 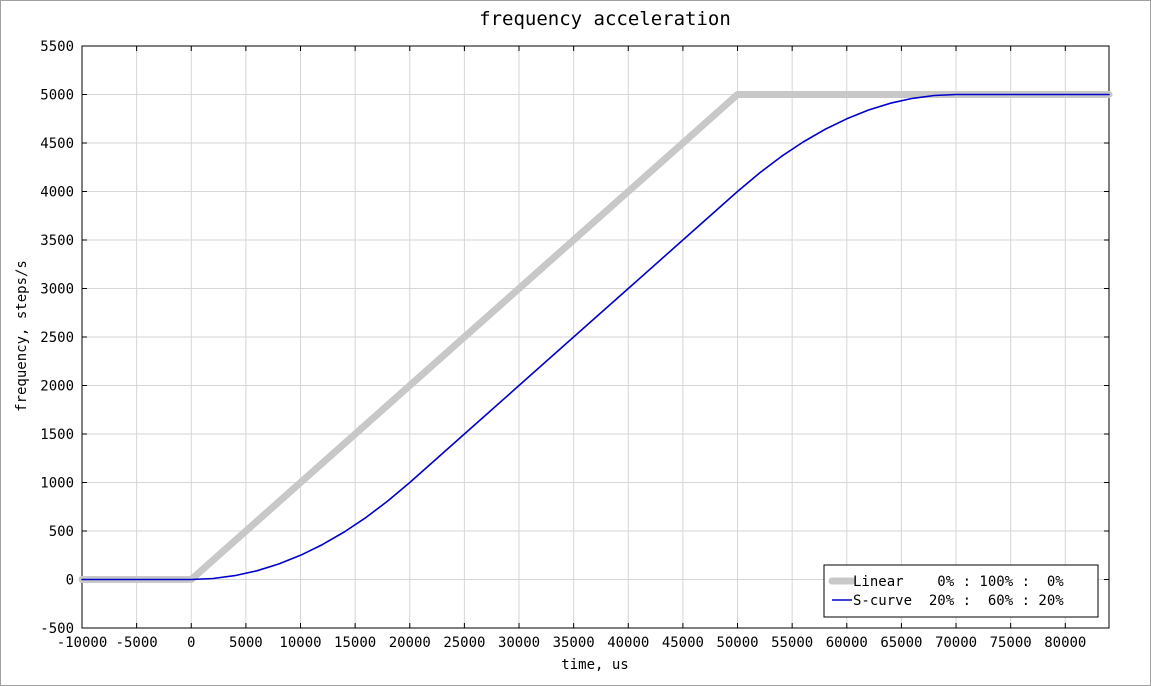 What do you see at coordinates (57, 338) in the screenshot?
I see `y-tick-label: 2500` at bounding box center [57, 338].